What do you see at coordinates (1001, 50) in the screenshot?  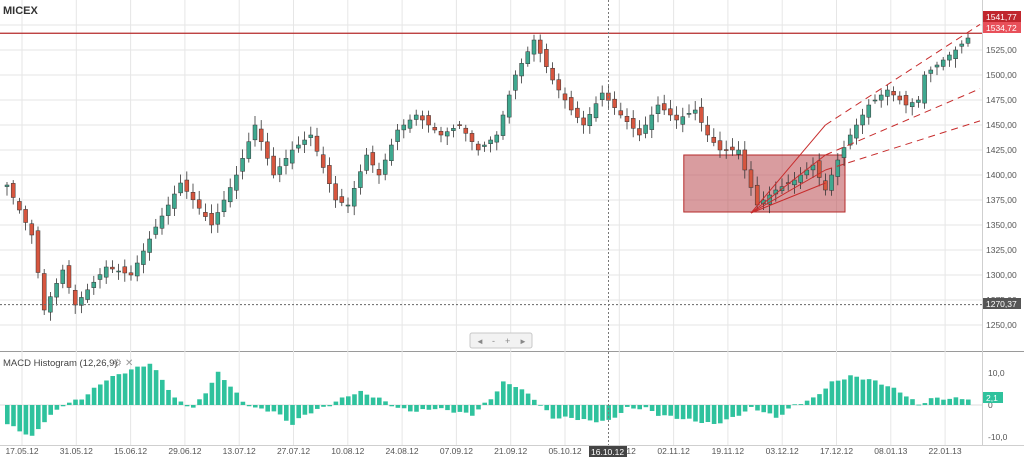 I see `y-tick-label: 1525,00` at bounding box center [1001, 50].